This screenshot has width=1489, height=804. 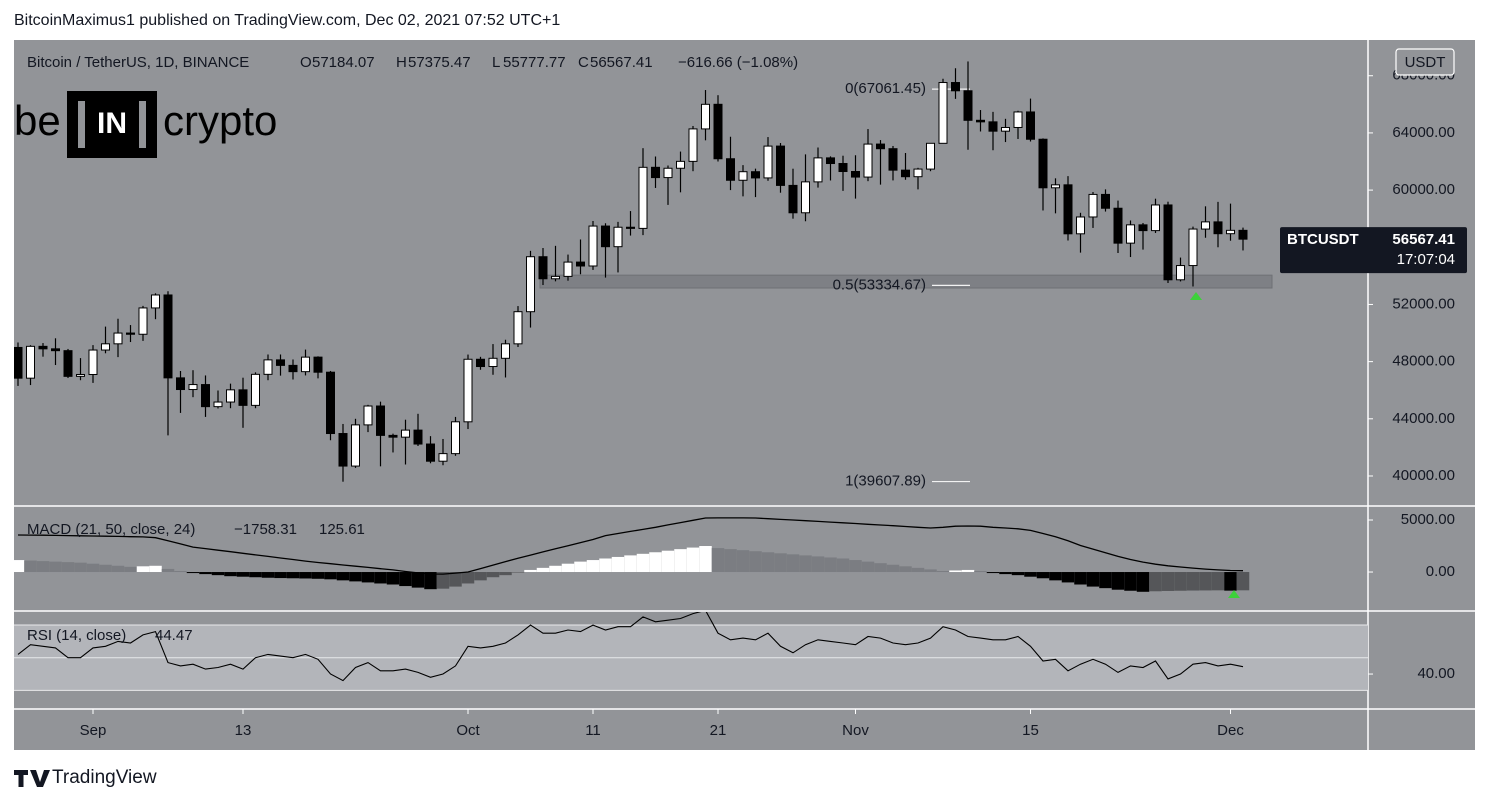 I want to click on ohlc-value: 56567.41, so click(x=621, y=62).